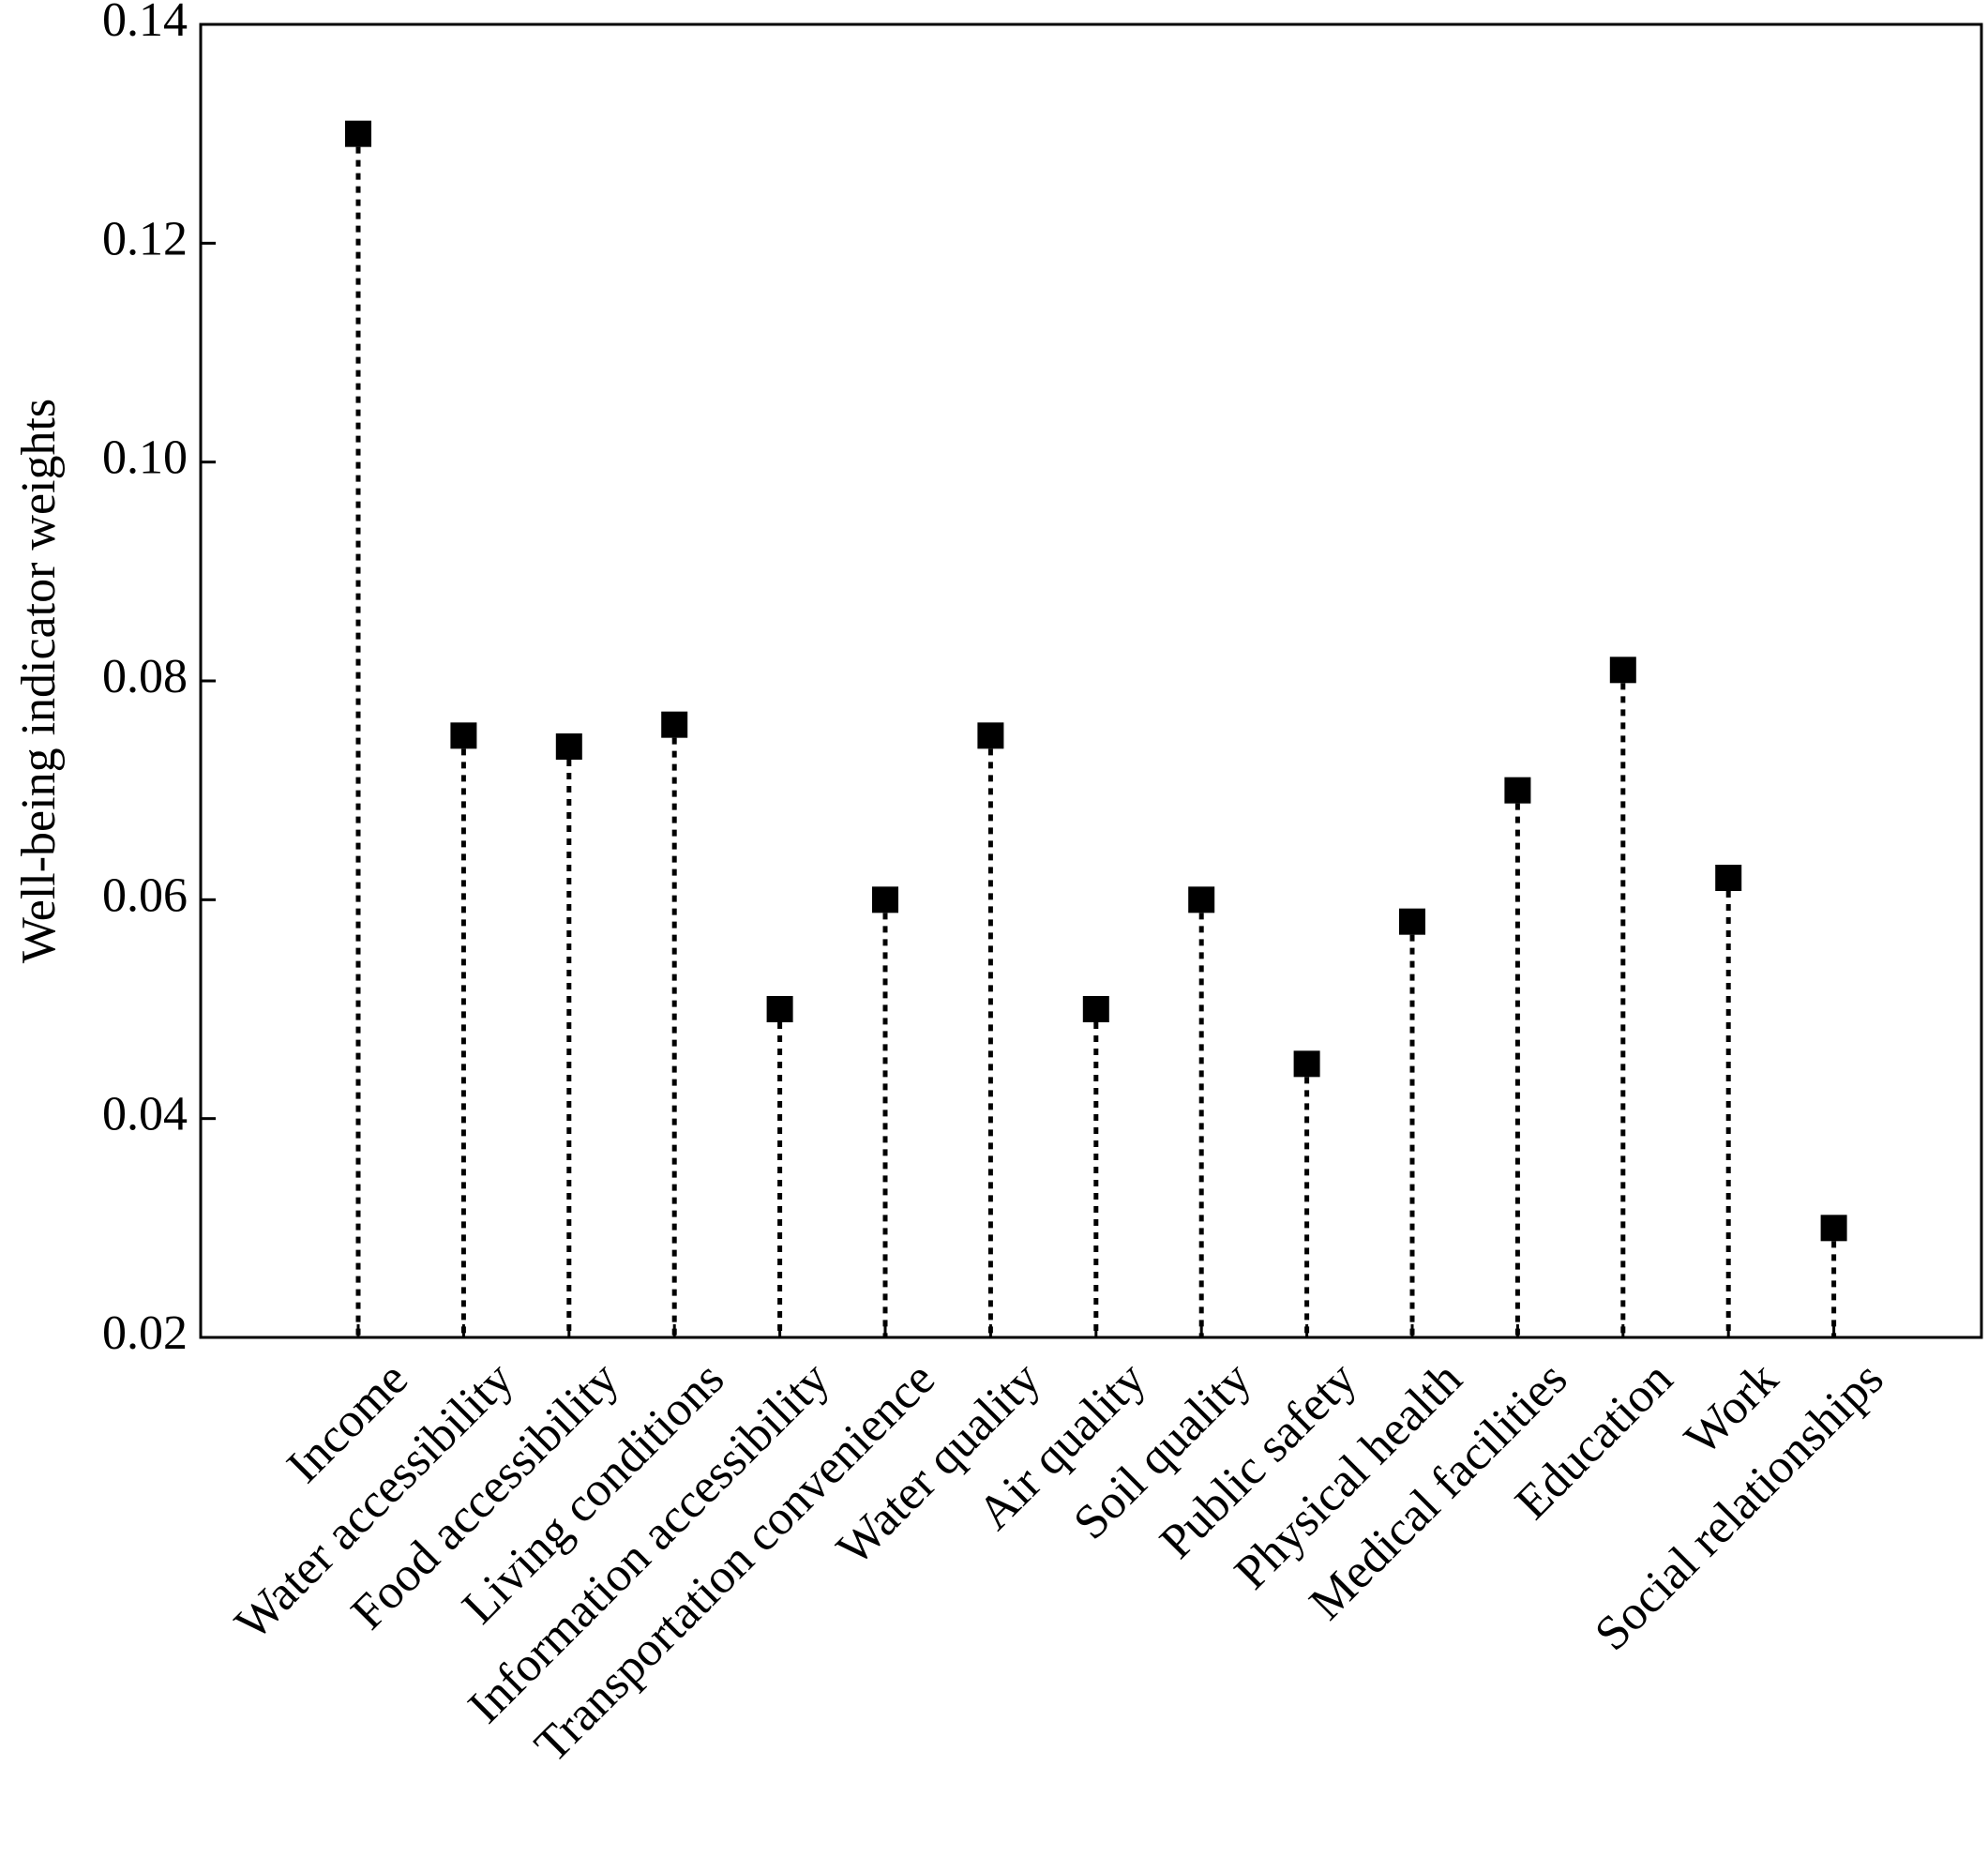 The height and width of the screenshot is (1857, 1988). I want to click on y-tick-label: 0.04, so click(145, 1114).